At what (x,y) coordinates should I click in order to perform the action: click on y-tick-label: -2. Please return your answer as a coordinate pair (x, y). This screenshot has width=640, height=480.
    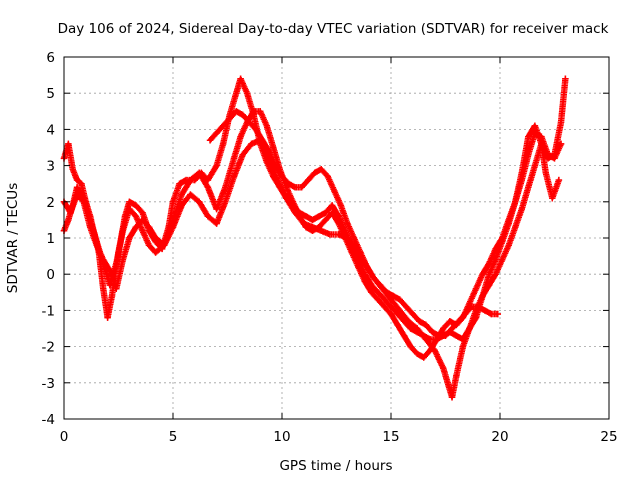
    Looking at the image, I should click on (48, 348).